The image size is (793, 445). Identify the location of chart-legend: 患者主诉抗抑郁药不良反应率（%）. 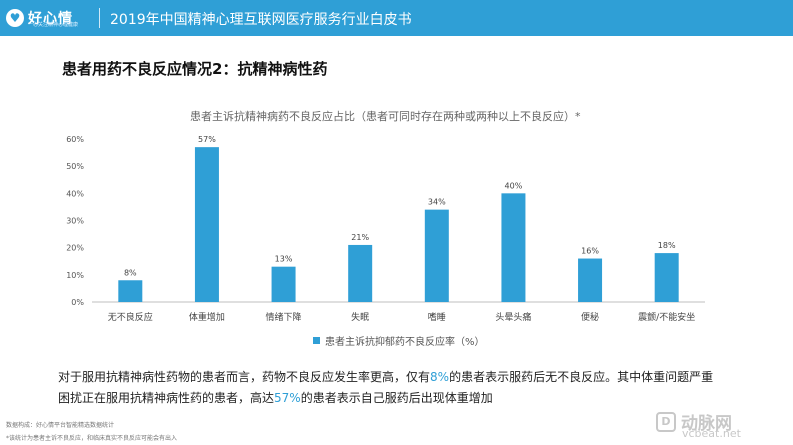
(399, 340).